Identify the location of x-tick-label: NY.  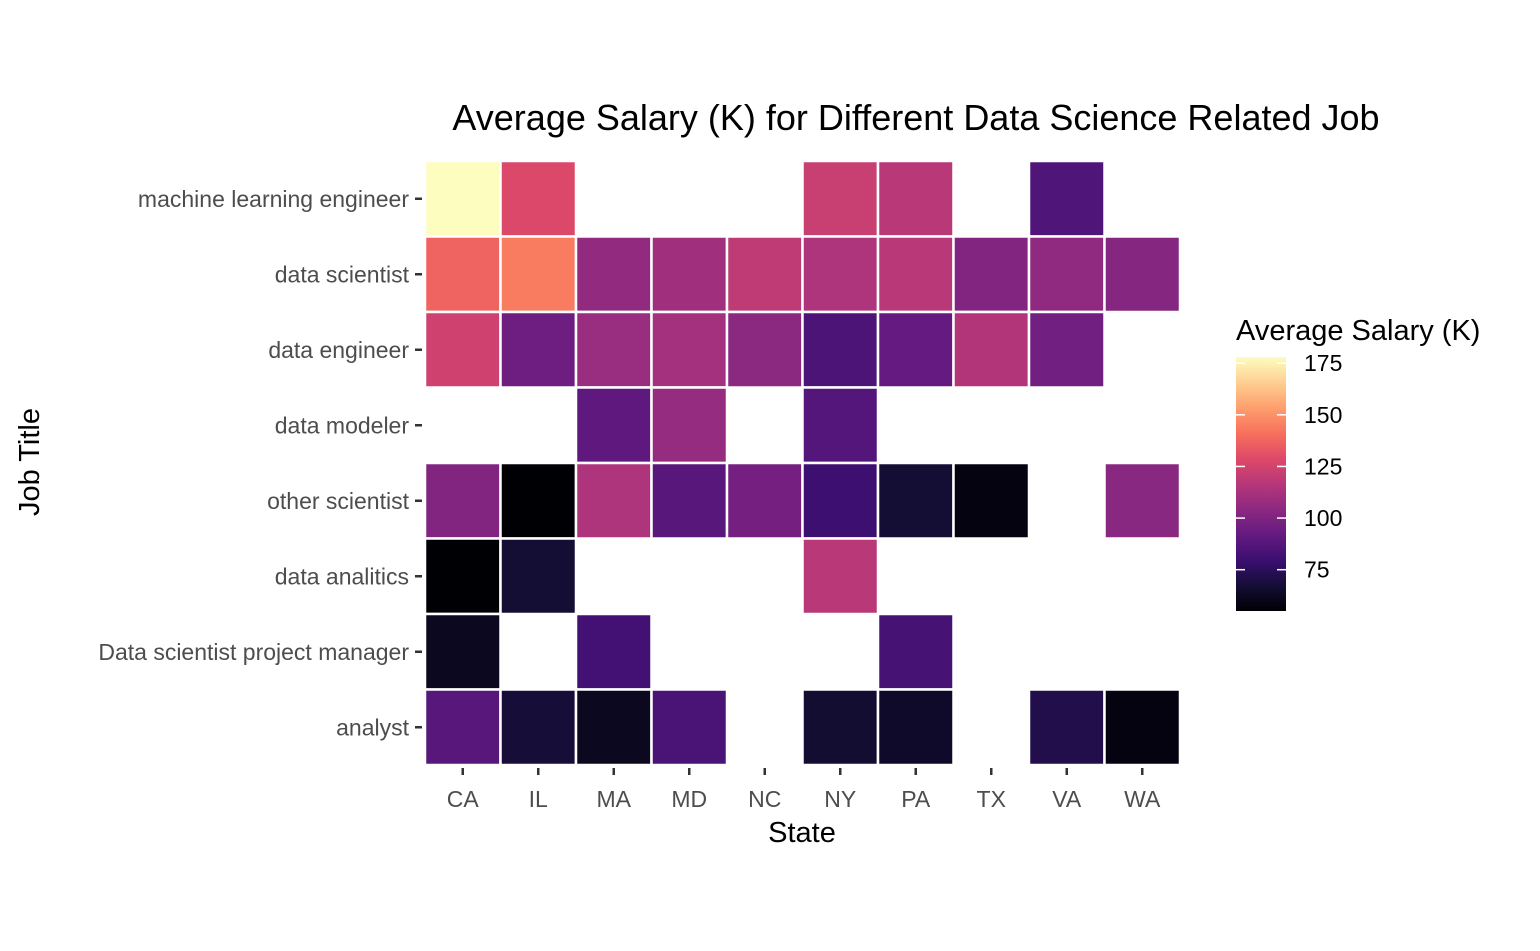
(840, 799).